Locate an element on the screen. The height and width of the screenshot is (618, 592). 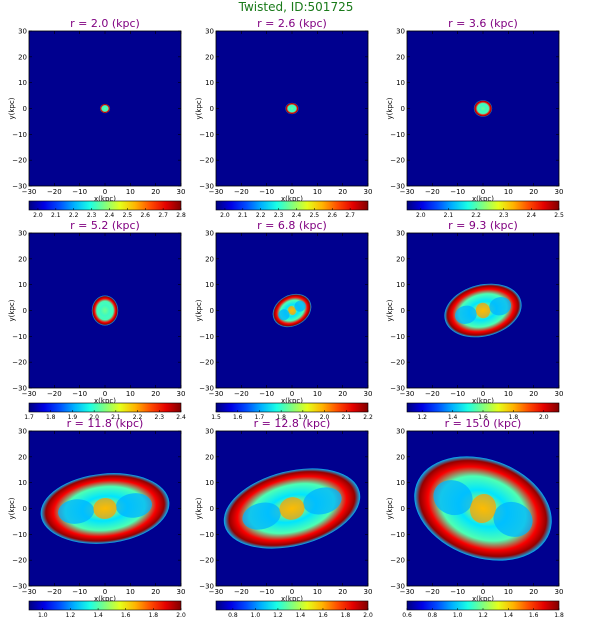
colorbar-tick-label: 0.8 is located at coordinates (433, 615).